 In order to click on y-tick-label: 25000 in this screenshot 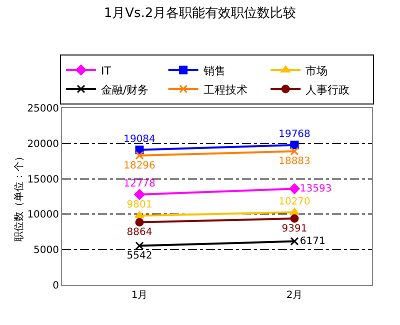, I will do `click(43, 109)`.